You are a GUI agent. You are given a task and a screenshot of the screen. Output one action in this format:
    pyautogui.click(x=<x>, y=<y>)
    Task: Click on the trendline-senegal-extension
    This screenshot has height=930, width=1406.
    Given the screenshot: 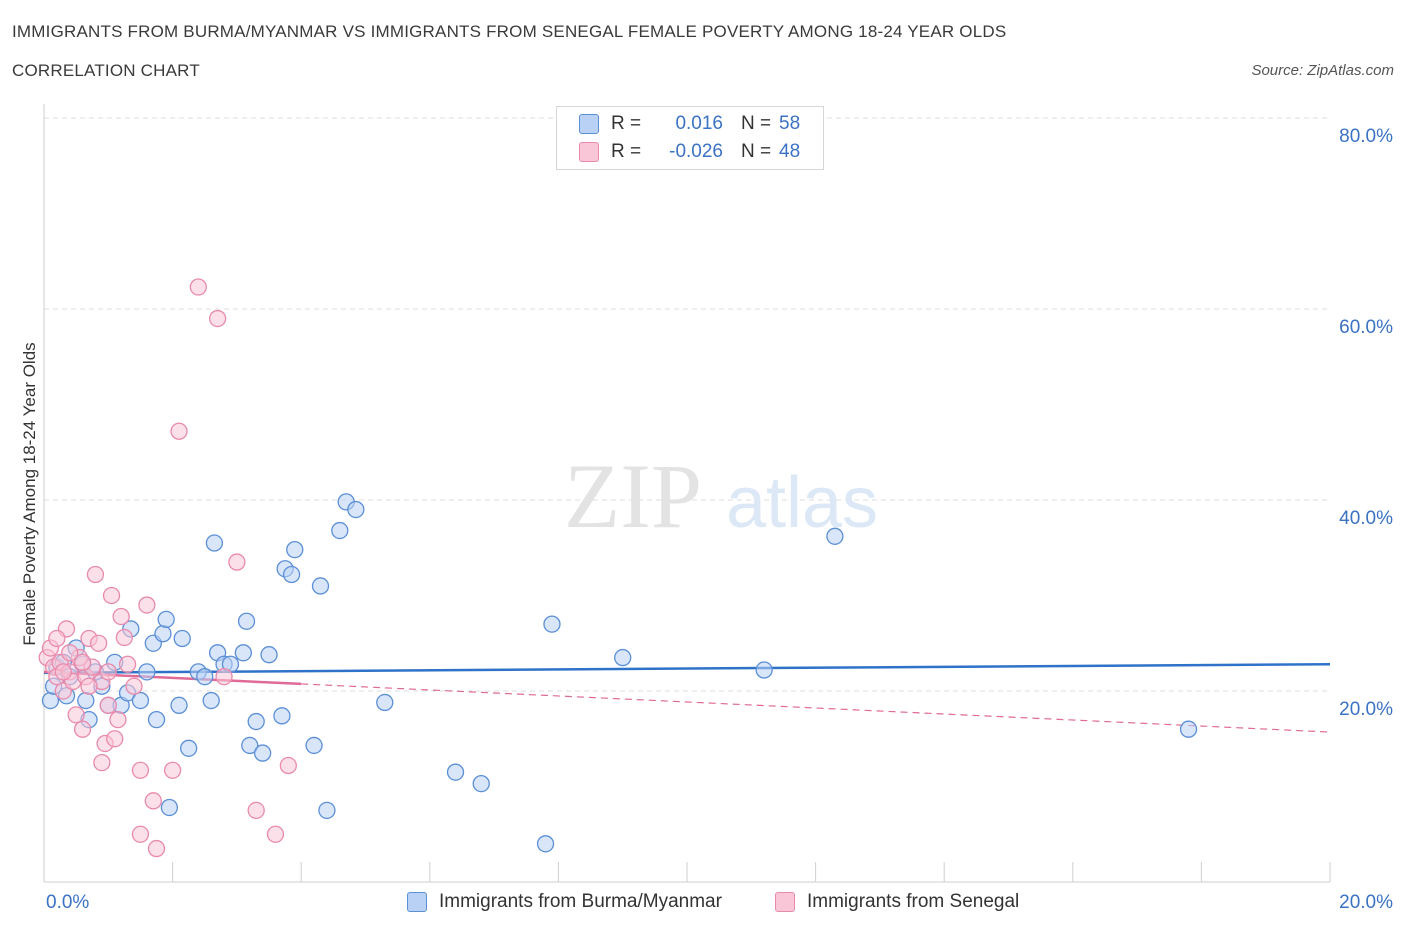 What is the action you would take?
    pyautogui.click(x=816, y=708)
    